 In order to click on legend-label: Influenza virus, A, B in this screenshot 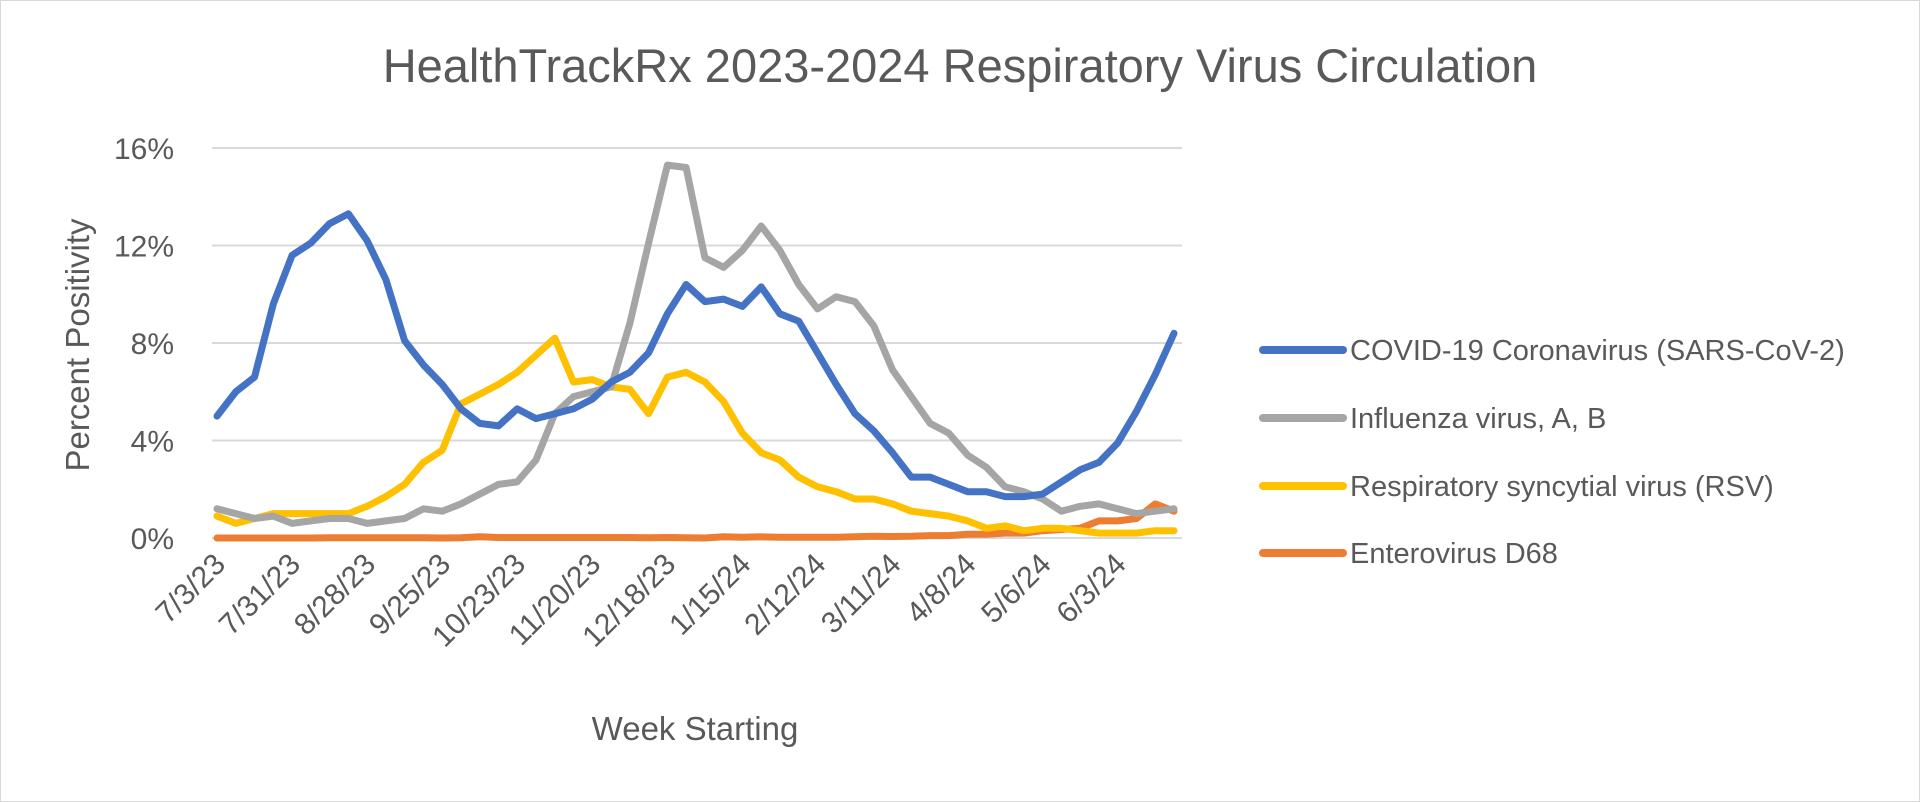, I will do `click(1478, 419)`.